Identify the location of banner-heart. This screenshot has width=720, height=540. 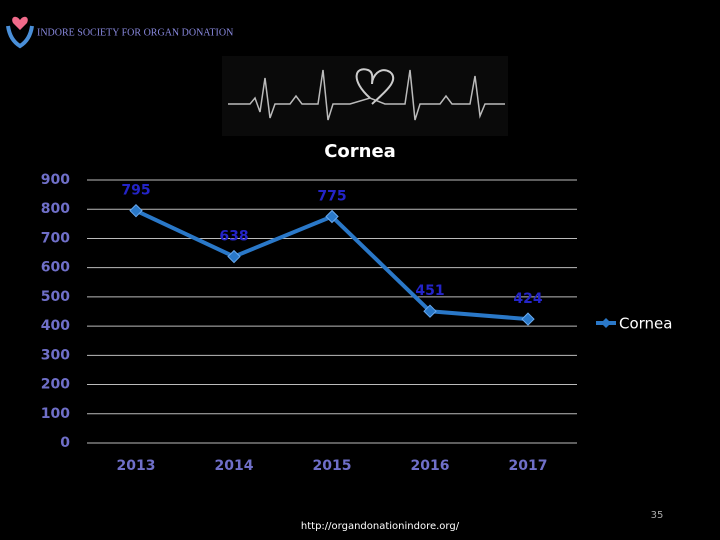
(375, 86).